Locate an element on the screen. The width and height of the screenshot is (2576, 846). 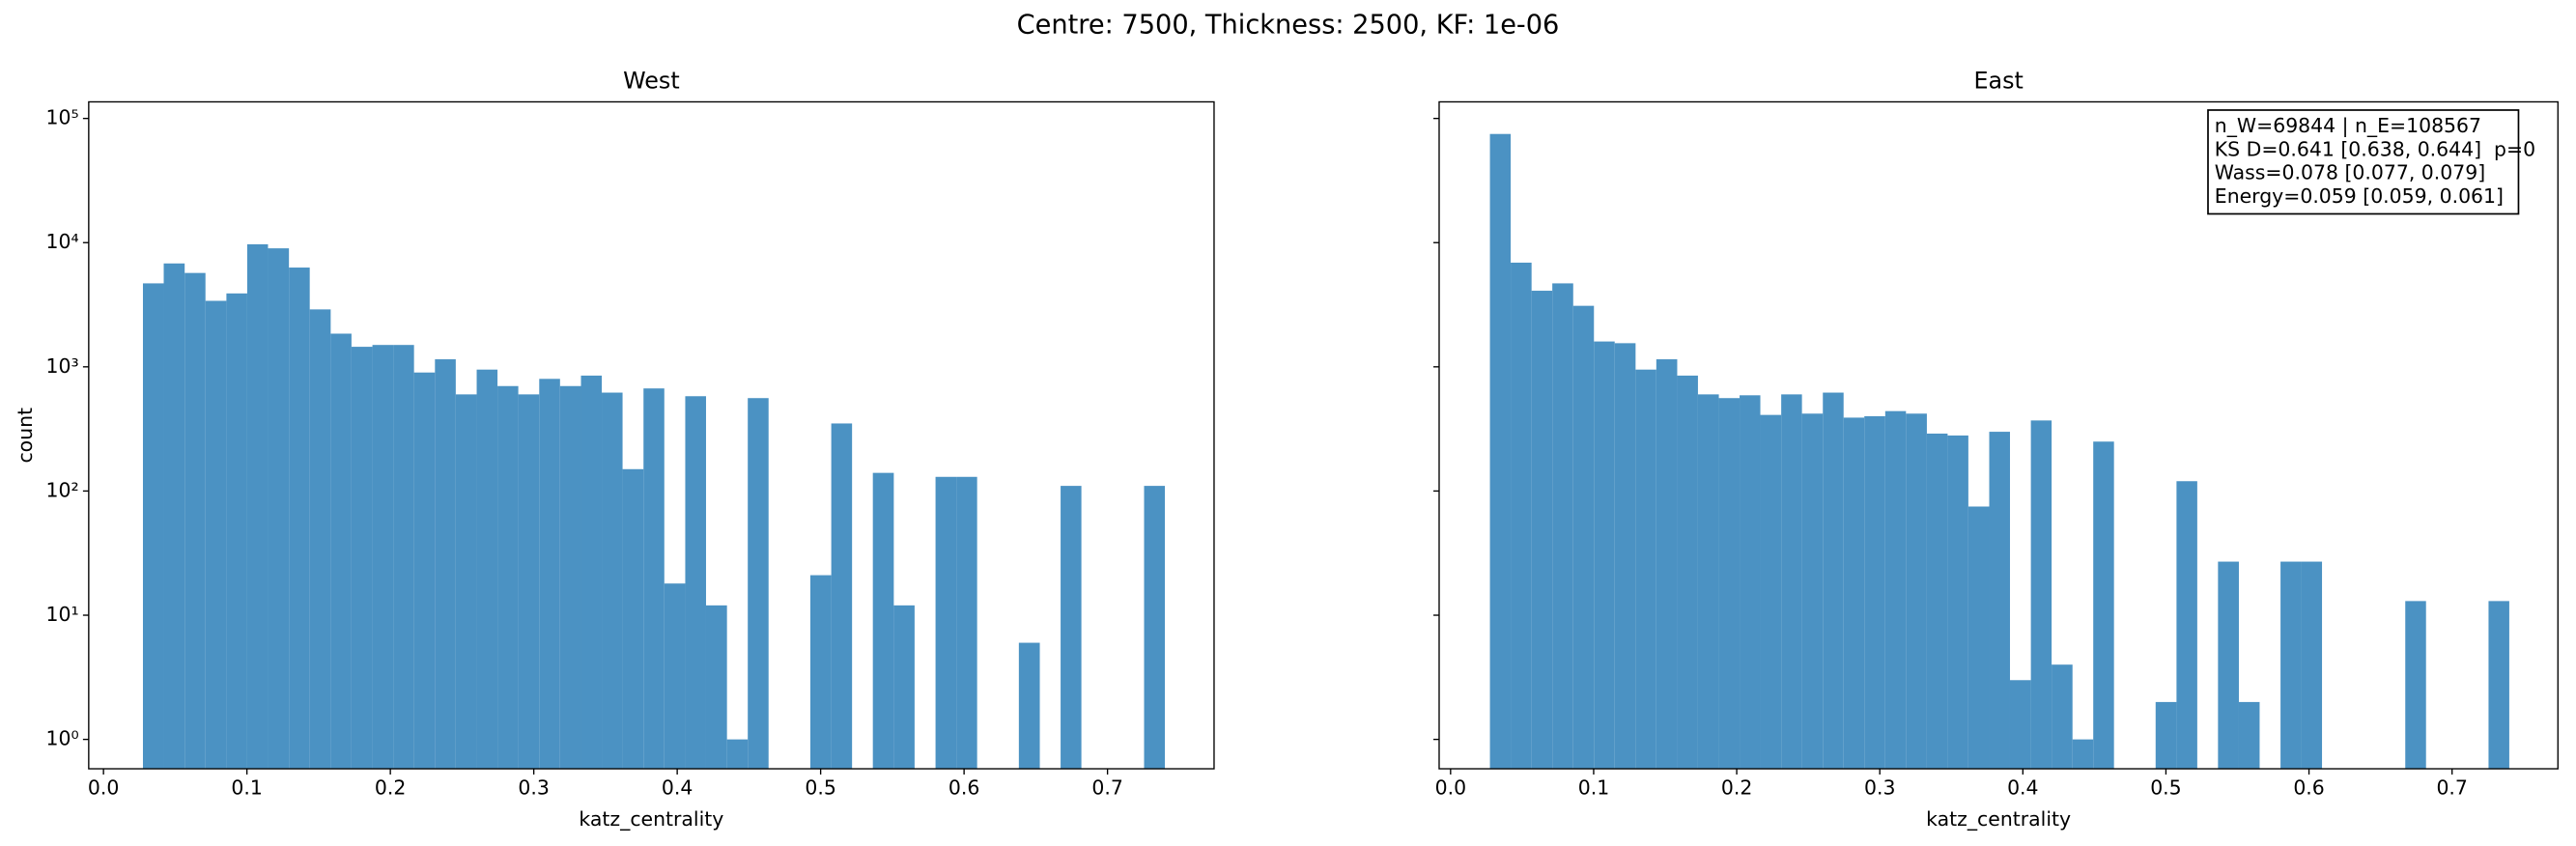
x-axis-label: katz_centrality is located at coordinates (1998, 819).